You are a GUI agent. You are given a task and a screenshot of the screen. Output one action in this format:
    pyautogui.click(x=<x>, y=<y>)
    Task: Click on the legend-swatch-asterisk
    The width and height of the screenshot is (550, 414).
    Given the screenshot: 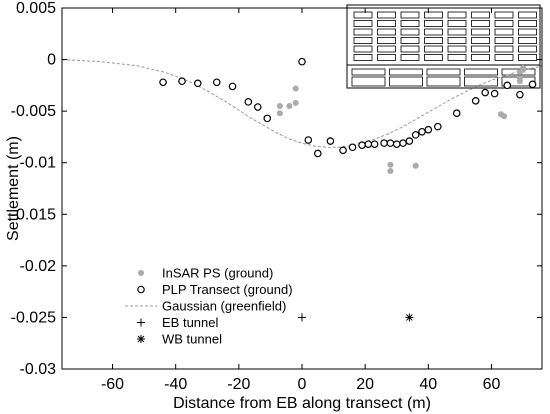 What is the action you would take?
    pyautogui.click(x=141, y=339)
    